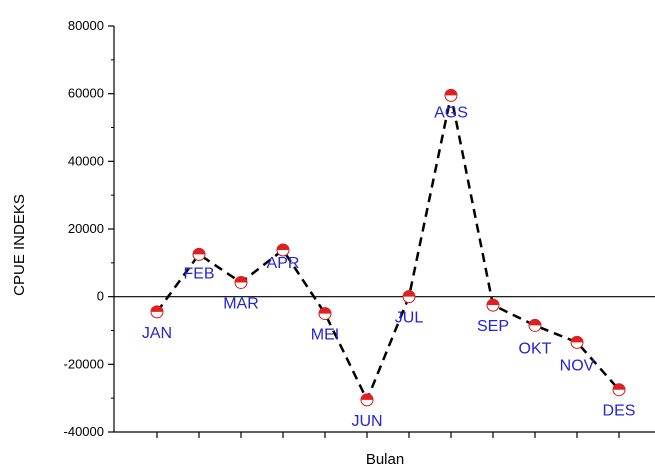  Describe the element at coordinates (577, 365) in the screenshot. I see `point-label-nov: NOV` at that location.